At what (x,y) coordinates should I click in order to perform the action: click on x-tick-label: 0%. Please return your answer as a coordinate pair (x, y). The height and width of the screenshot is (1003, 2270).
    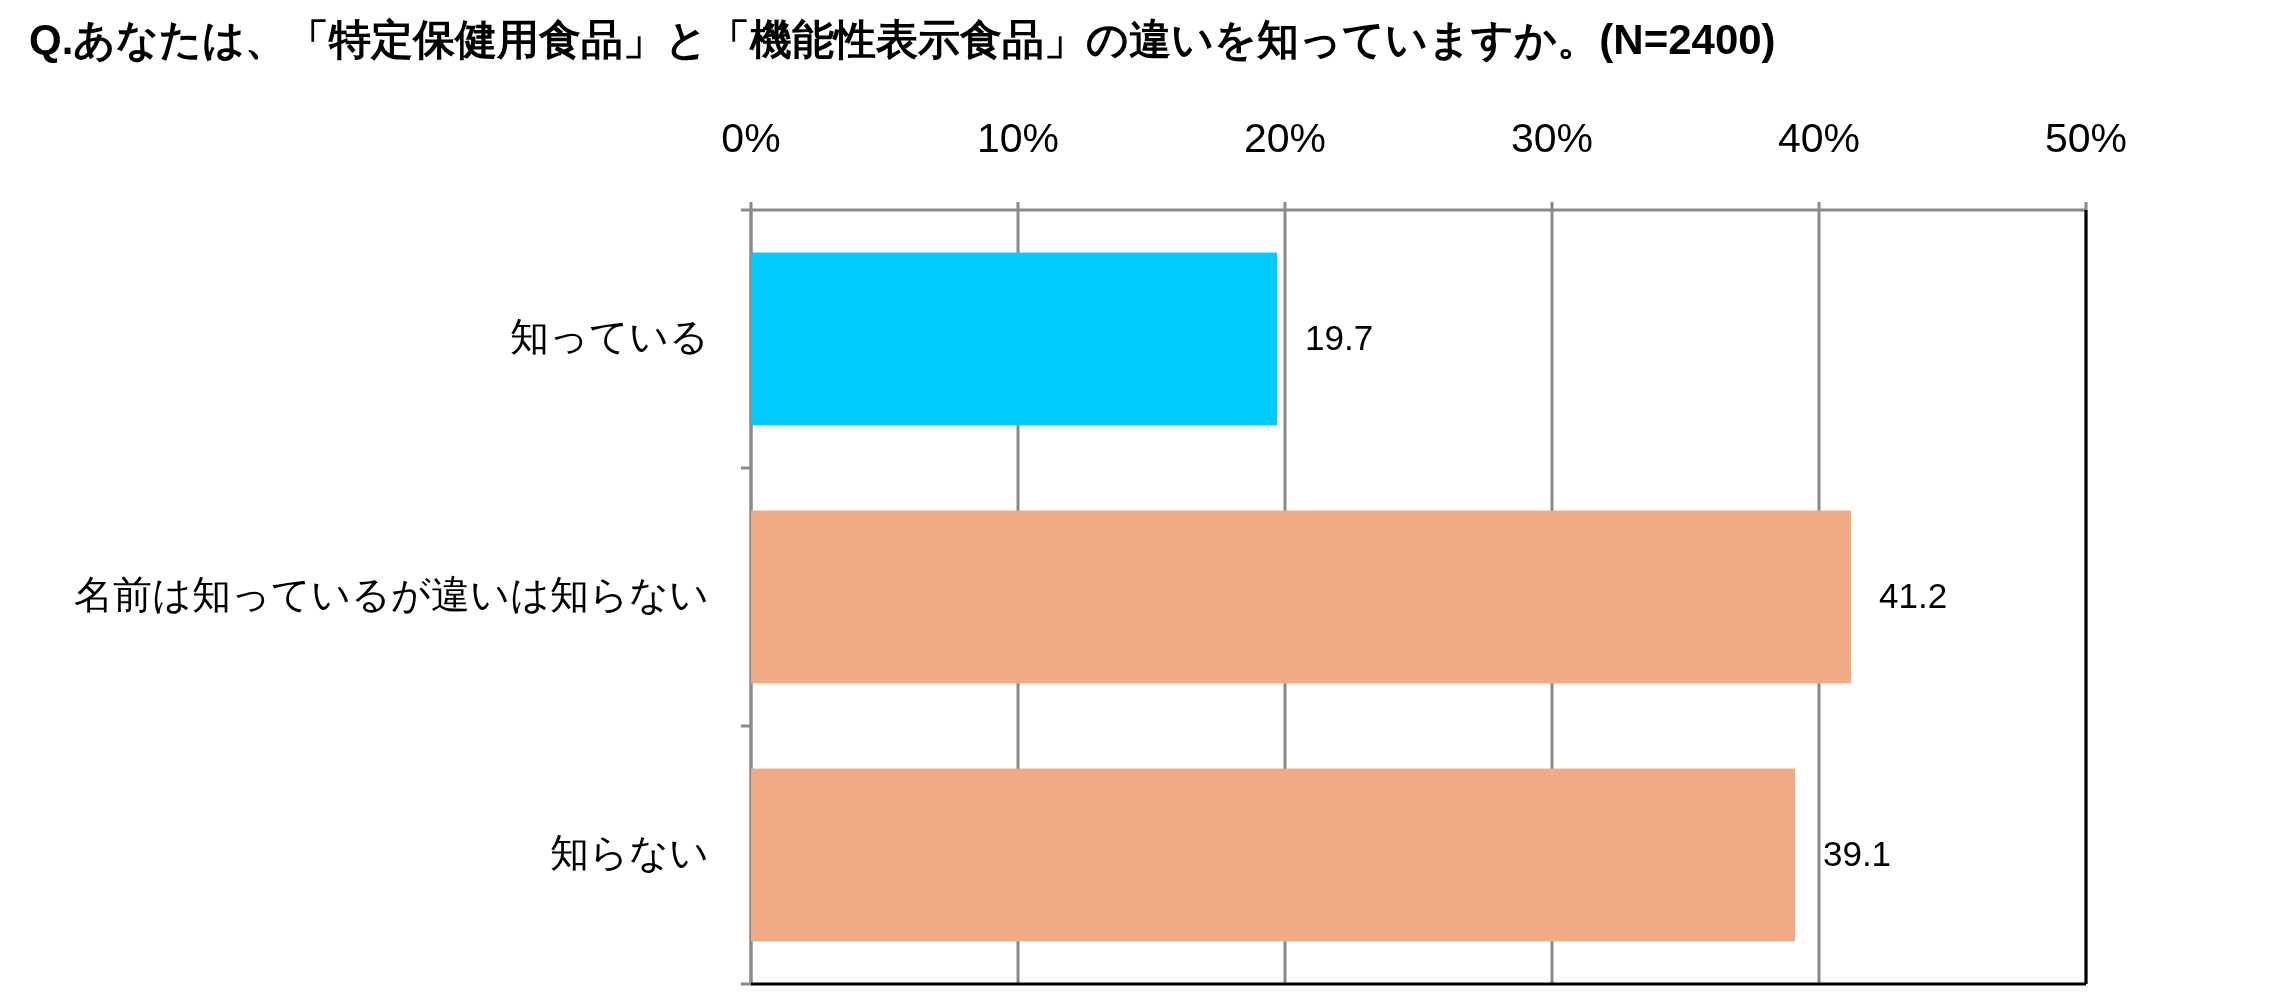
    Looking at the image, I should click on (751, 138).